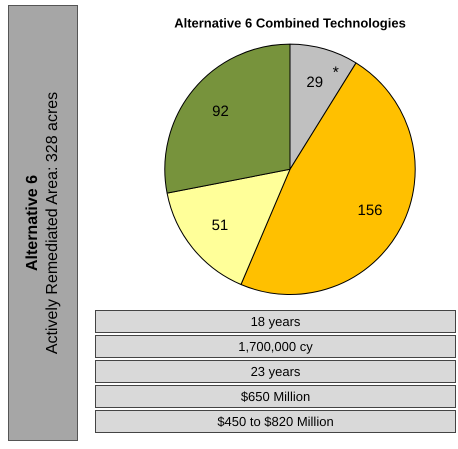 This screenshot has height=449, width=458. Describe the element at coordinates (290, 22) in the screenshot. I see `chart-title: Alternative 6 Combined Technologies` at that location.